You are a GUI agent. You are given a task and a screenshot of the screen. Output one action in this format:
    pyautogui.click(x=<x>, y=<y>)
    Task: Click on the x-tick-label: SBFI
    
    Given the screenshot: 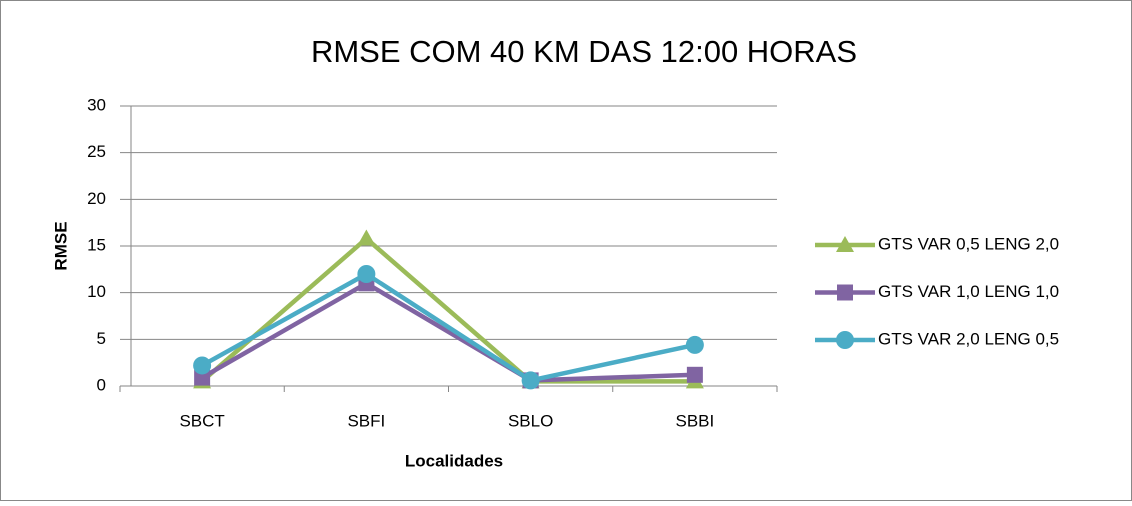 What is the action you would take?
    pyautogui.click(x=366, y=420)
    